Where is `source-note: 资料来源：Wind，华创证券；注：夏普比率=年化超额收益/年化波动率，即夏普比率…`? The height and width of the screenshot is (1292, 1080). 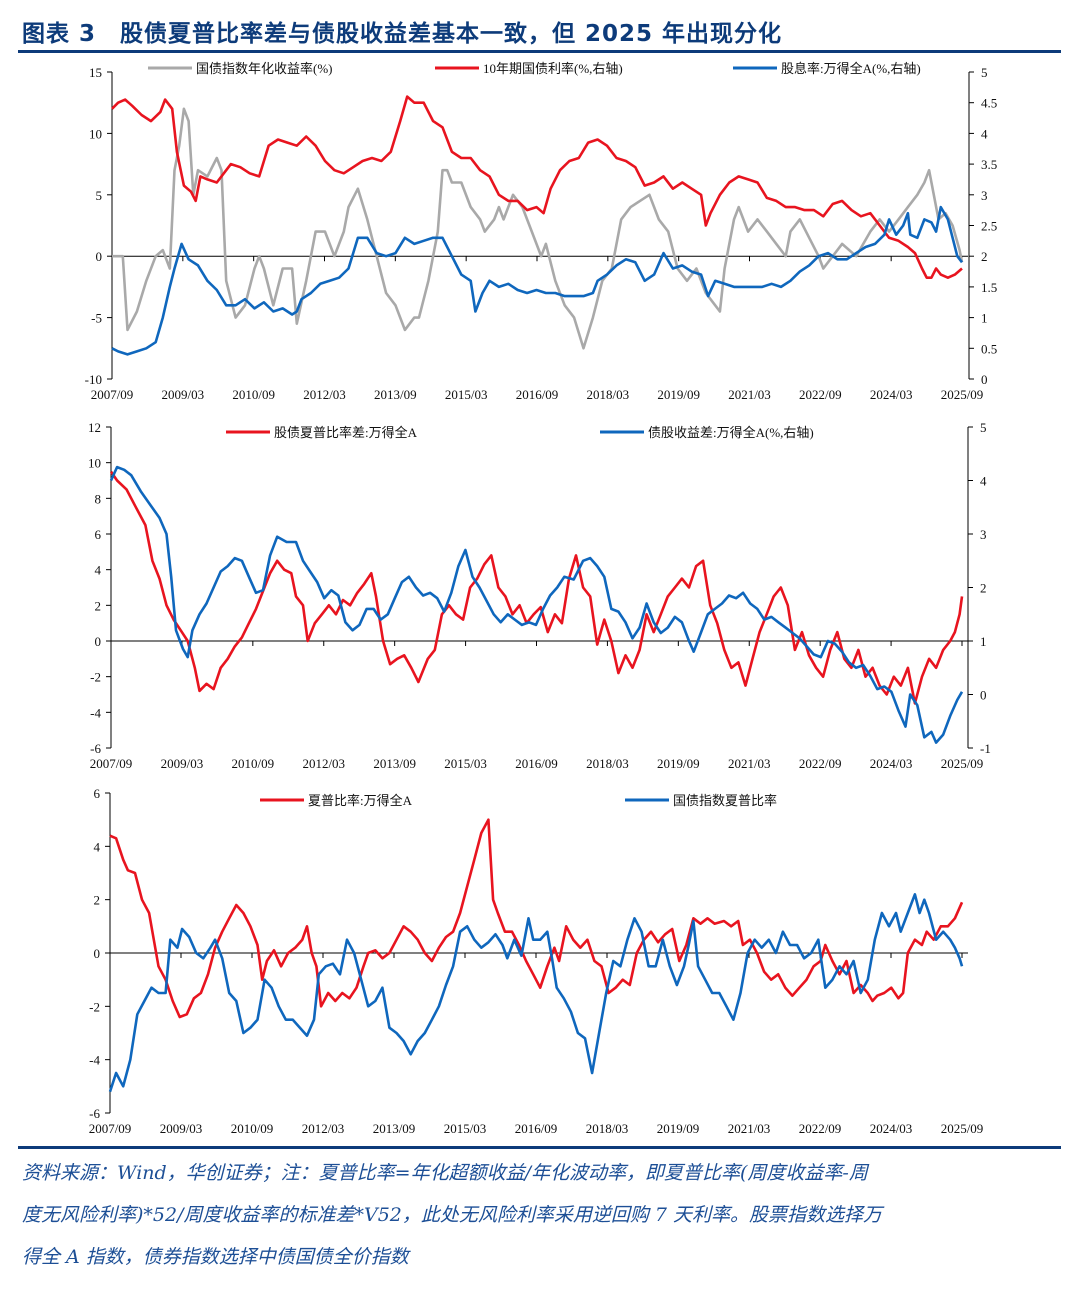
source-note: 资料来源：Wind，华创证券；注：夏普比率=年化超额收益/年化波动率，即夏普比率… is located at coordinates (544, 1215).